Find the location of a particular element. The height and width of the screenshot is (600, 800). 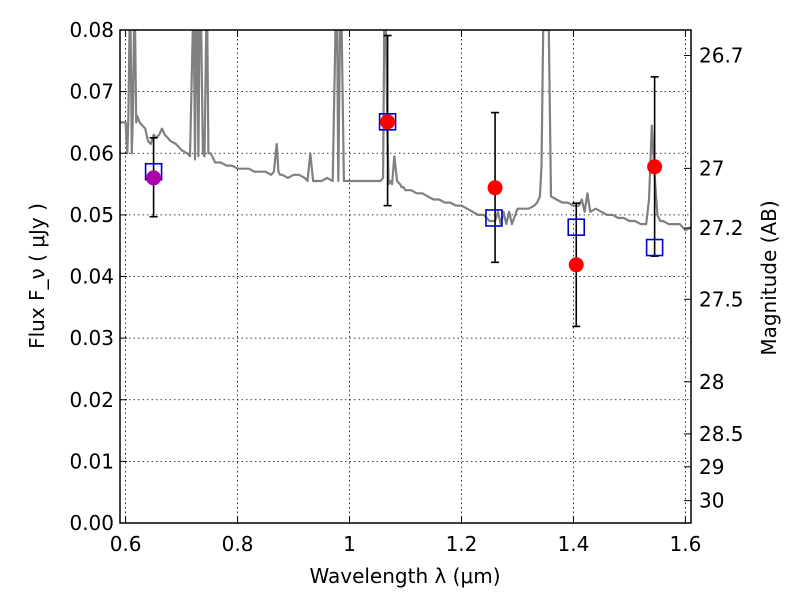

y-tick-label: 0.01 is located at coordinates (91, 461).